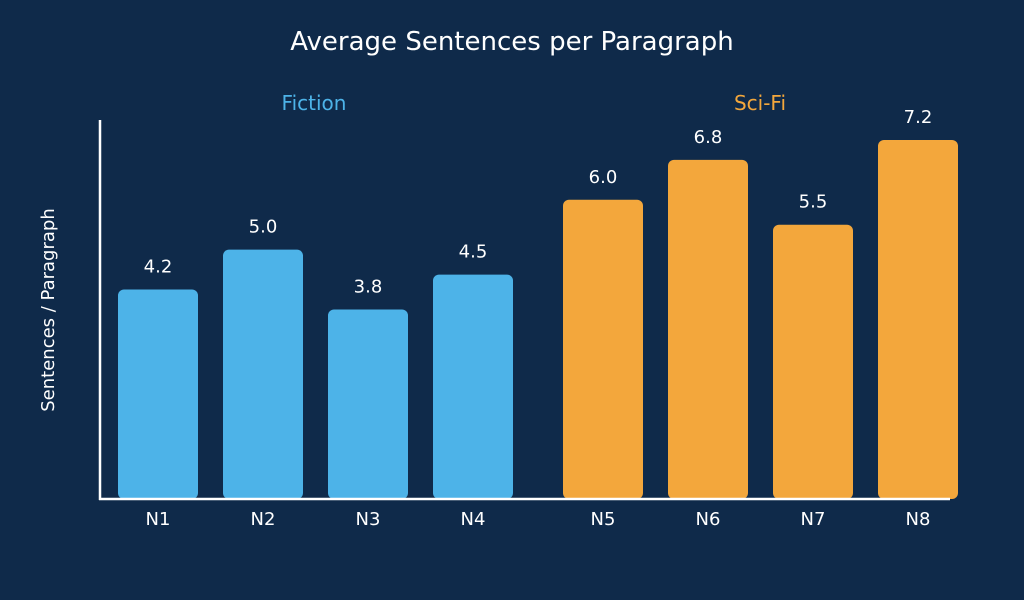 Image resolution: width=1024 pixels, height=600 pixels. Describe the element at coordinates (813, 361) in the screenshot. I see `bar-n7` at that location.